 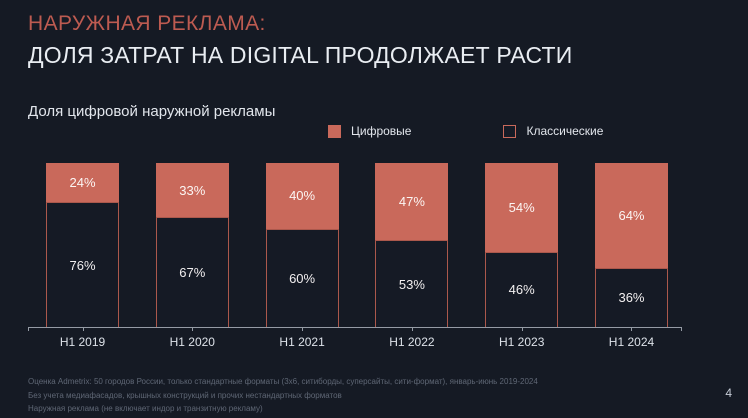 What do you see at coordinates (510, 131) in the screenshot?
I see `legend-swatch-classic` at bounding box center [510, 131].